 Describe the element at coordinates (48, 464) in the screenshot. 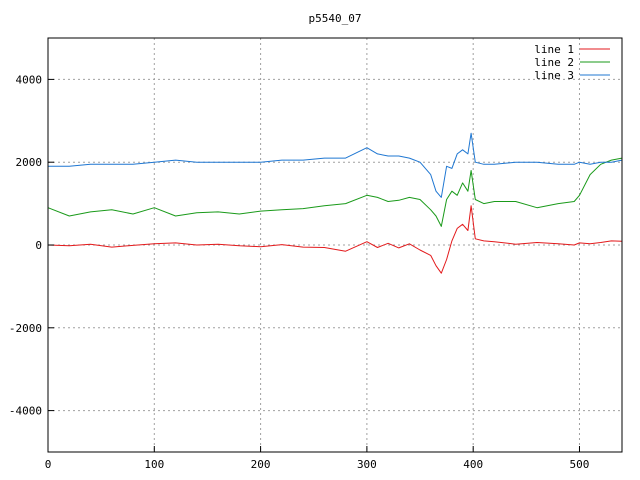

I see `x-tick-label: 0` at that location.